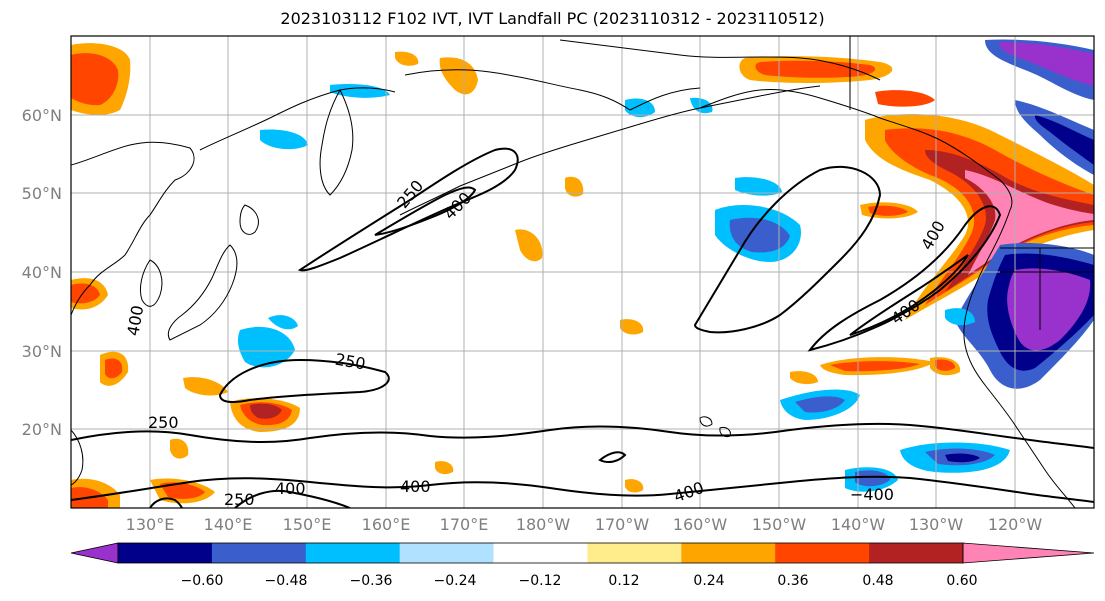 This screenshot has width=1105, height=601. I want to click on lon-label: 170°W, so click(622, 524).